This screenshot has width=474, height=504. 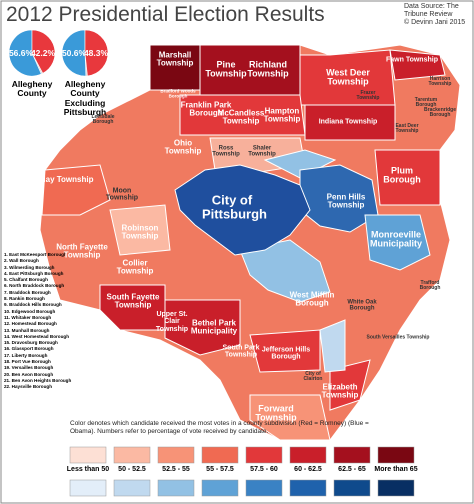 What do you see at coordinates (122, 194) in the screenshot?
I see `municipality-label: Moon Township` at bounding box center [122, 194].